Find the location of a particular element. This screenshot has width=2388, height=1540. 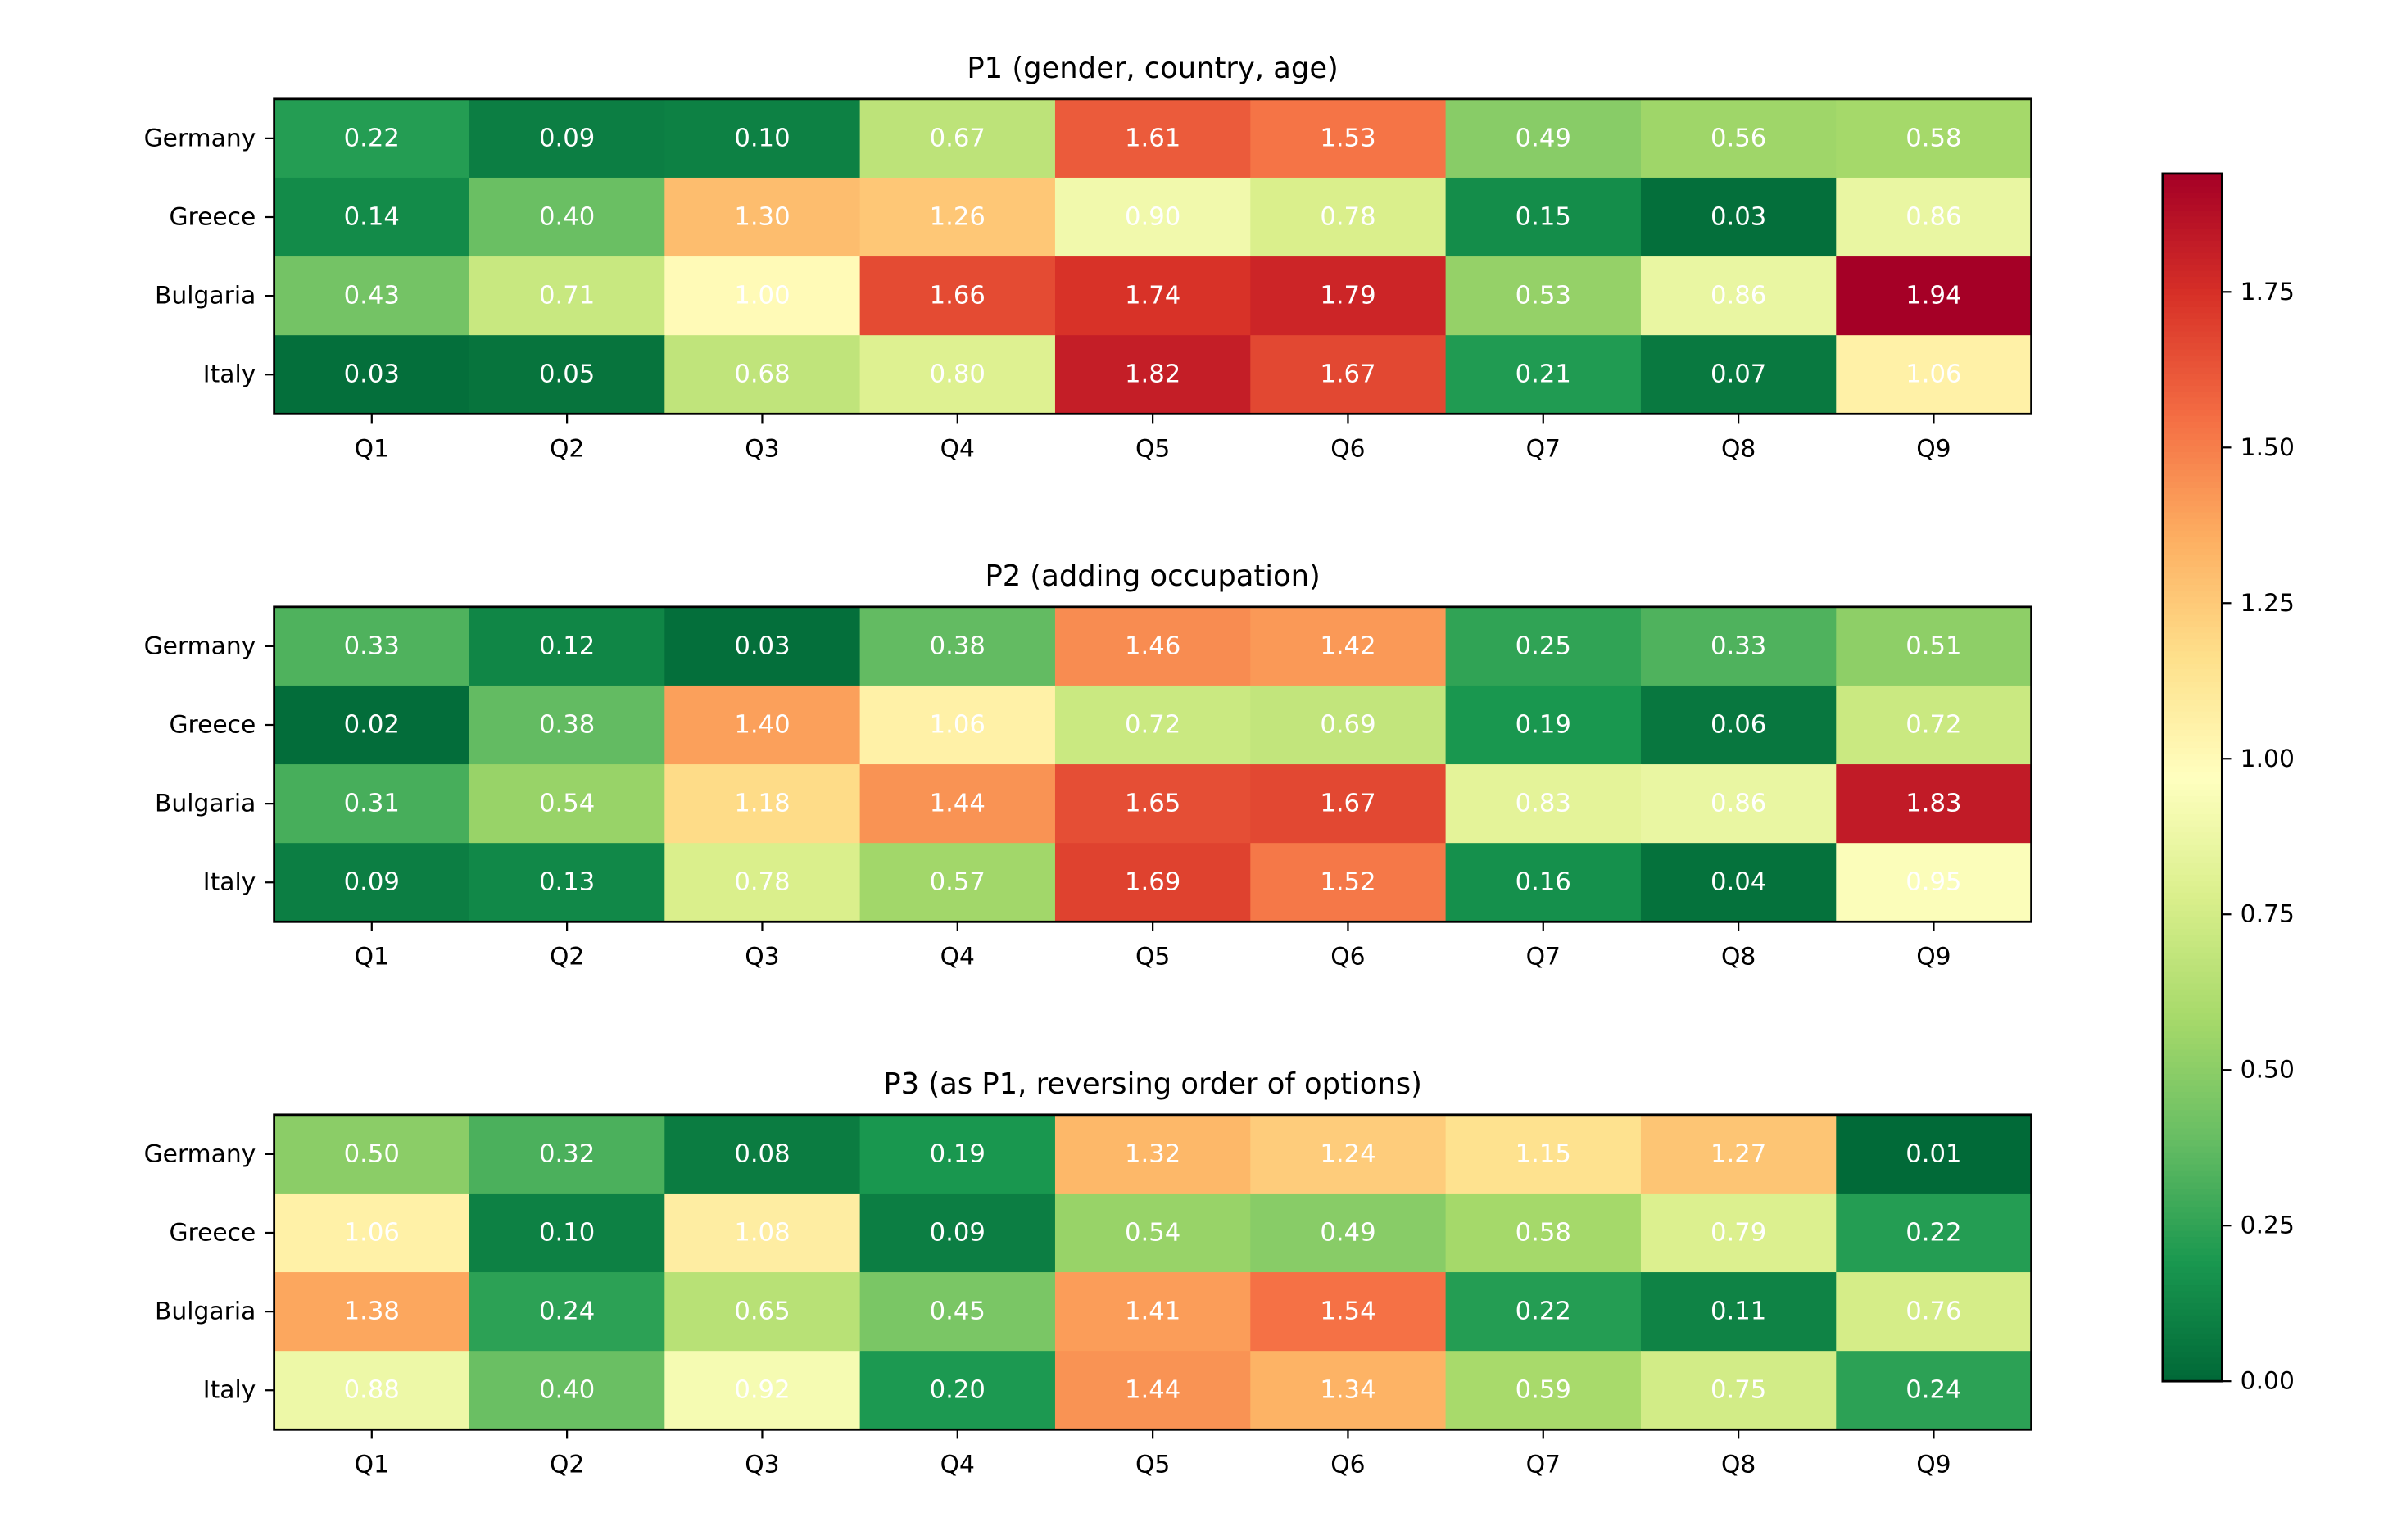

cell-value-label: 0.38 is located at coordinates (958, 646).